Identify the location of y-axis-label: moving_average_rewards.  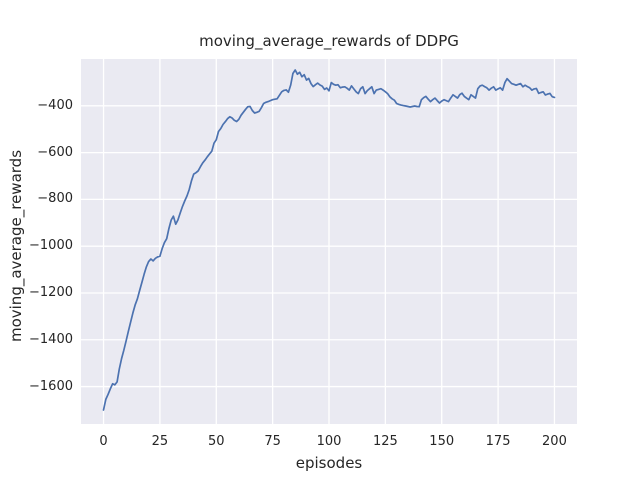
(16, 246).